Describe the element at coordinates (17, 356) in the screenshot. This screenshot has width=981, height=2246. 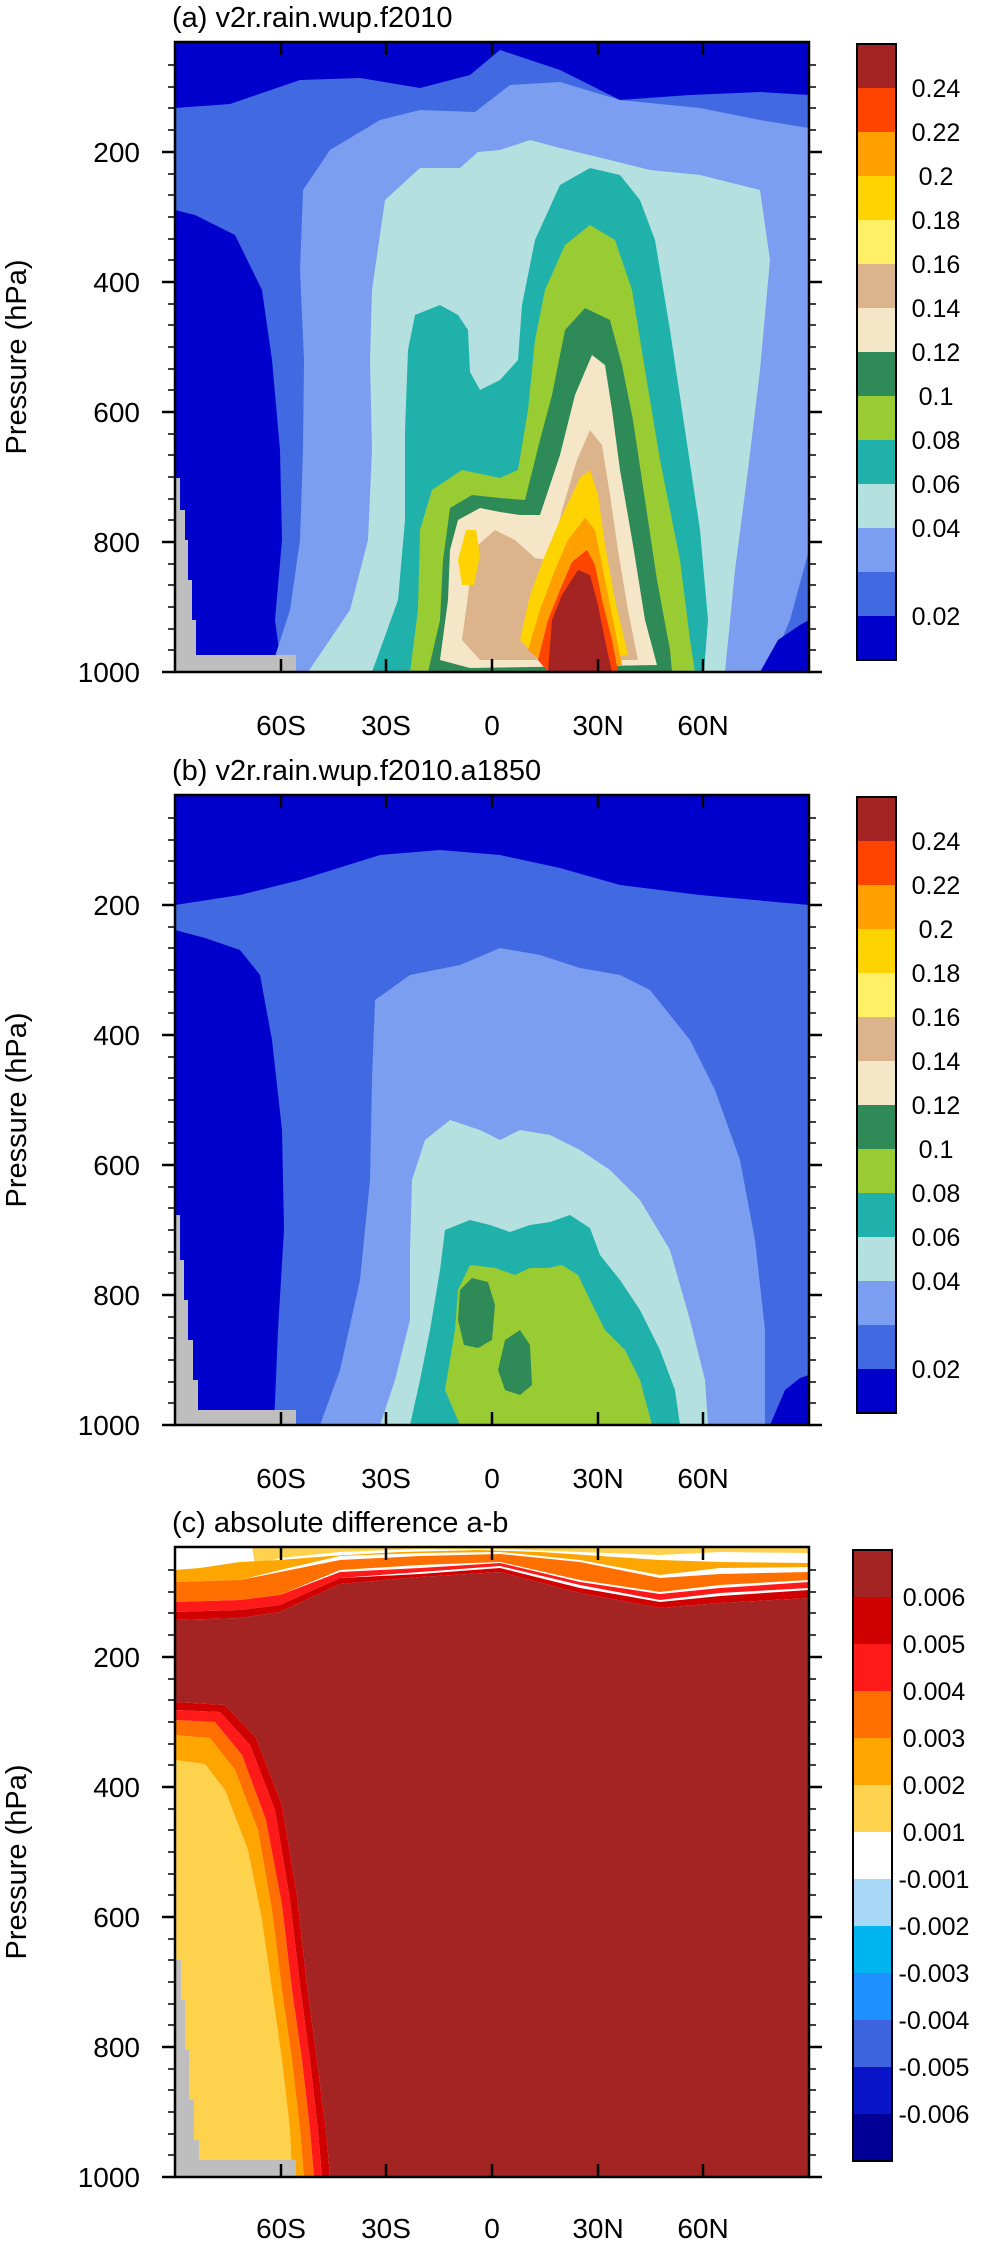
I see `y-axis-label: Pressure (hPa)` at that location.